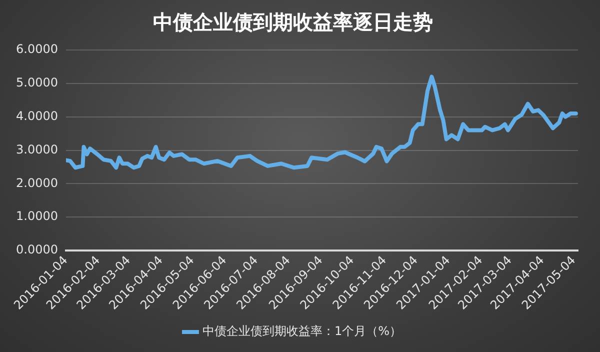 The width and height of the screenshot is (600, 352). What do you see at coordinates (293, 22) in the screenshot?
I see `chart-title: 中债企业债到期收益率逐日走势` at bounding box center [293, 22].